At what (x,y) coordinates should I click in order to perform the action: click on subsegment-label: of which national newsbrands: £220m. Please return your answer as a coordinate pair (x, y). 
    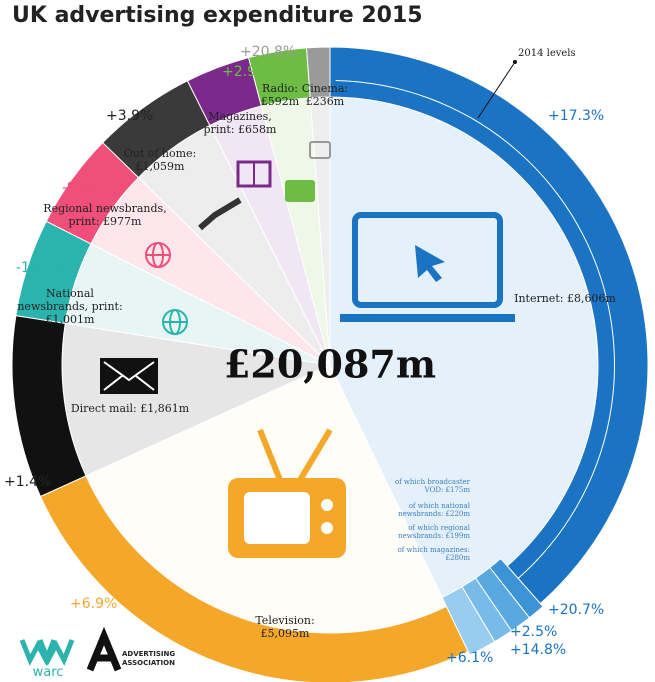
    Looking at the image, I should click on (434, 510).